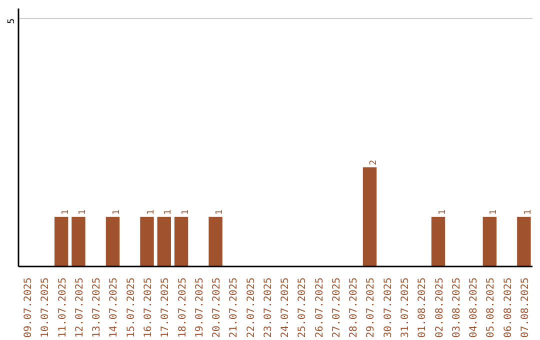  I want to click on x-tick-label: 13.07.2025, so click(97, 307).